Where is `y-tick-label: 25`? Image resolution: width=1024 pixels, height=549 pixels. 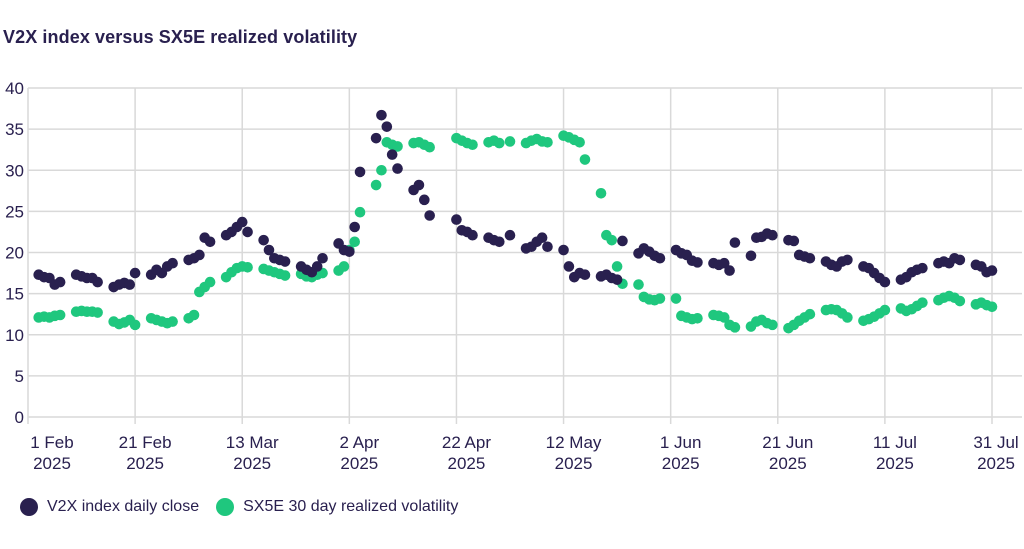 y-tick-label: 25 is located at coordinates (14, 211).